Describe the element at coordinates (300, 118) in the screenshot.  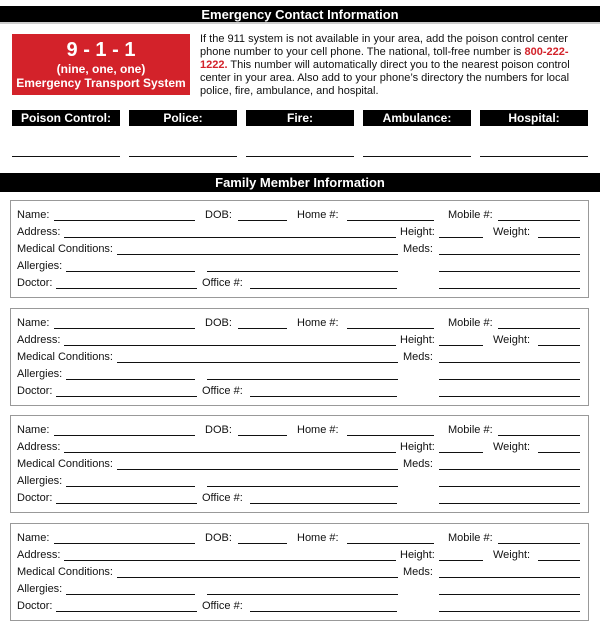
I see `contact-label-fire: Fire:` at that location.